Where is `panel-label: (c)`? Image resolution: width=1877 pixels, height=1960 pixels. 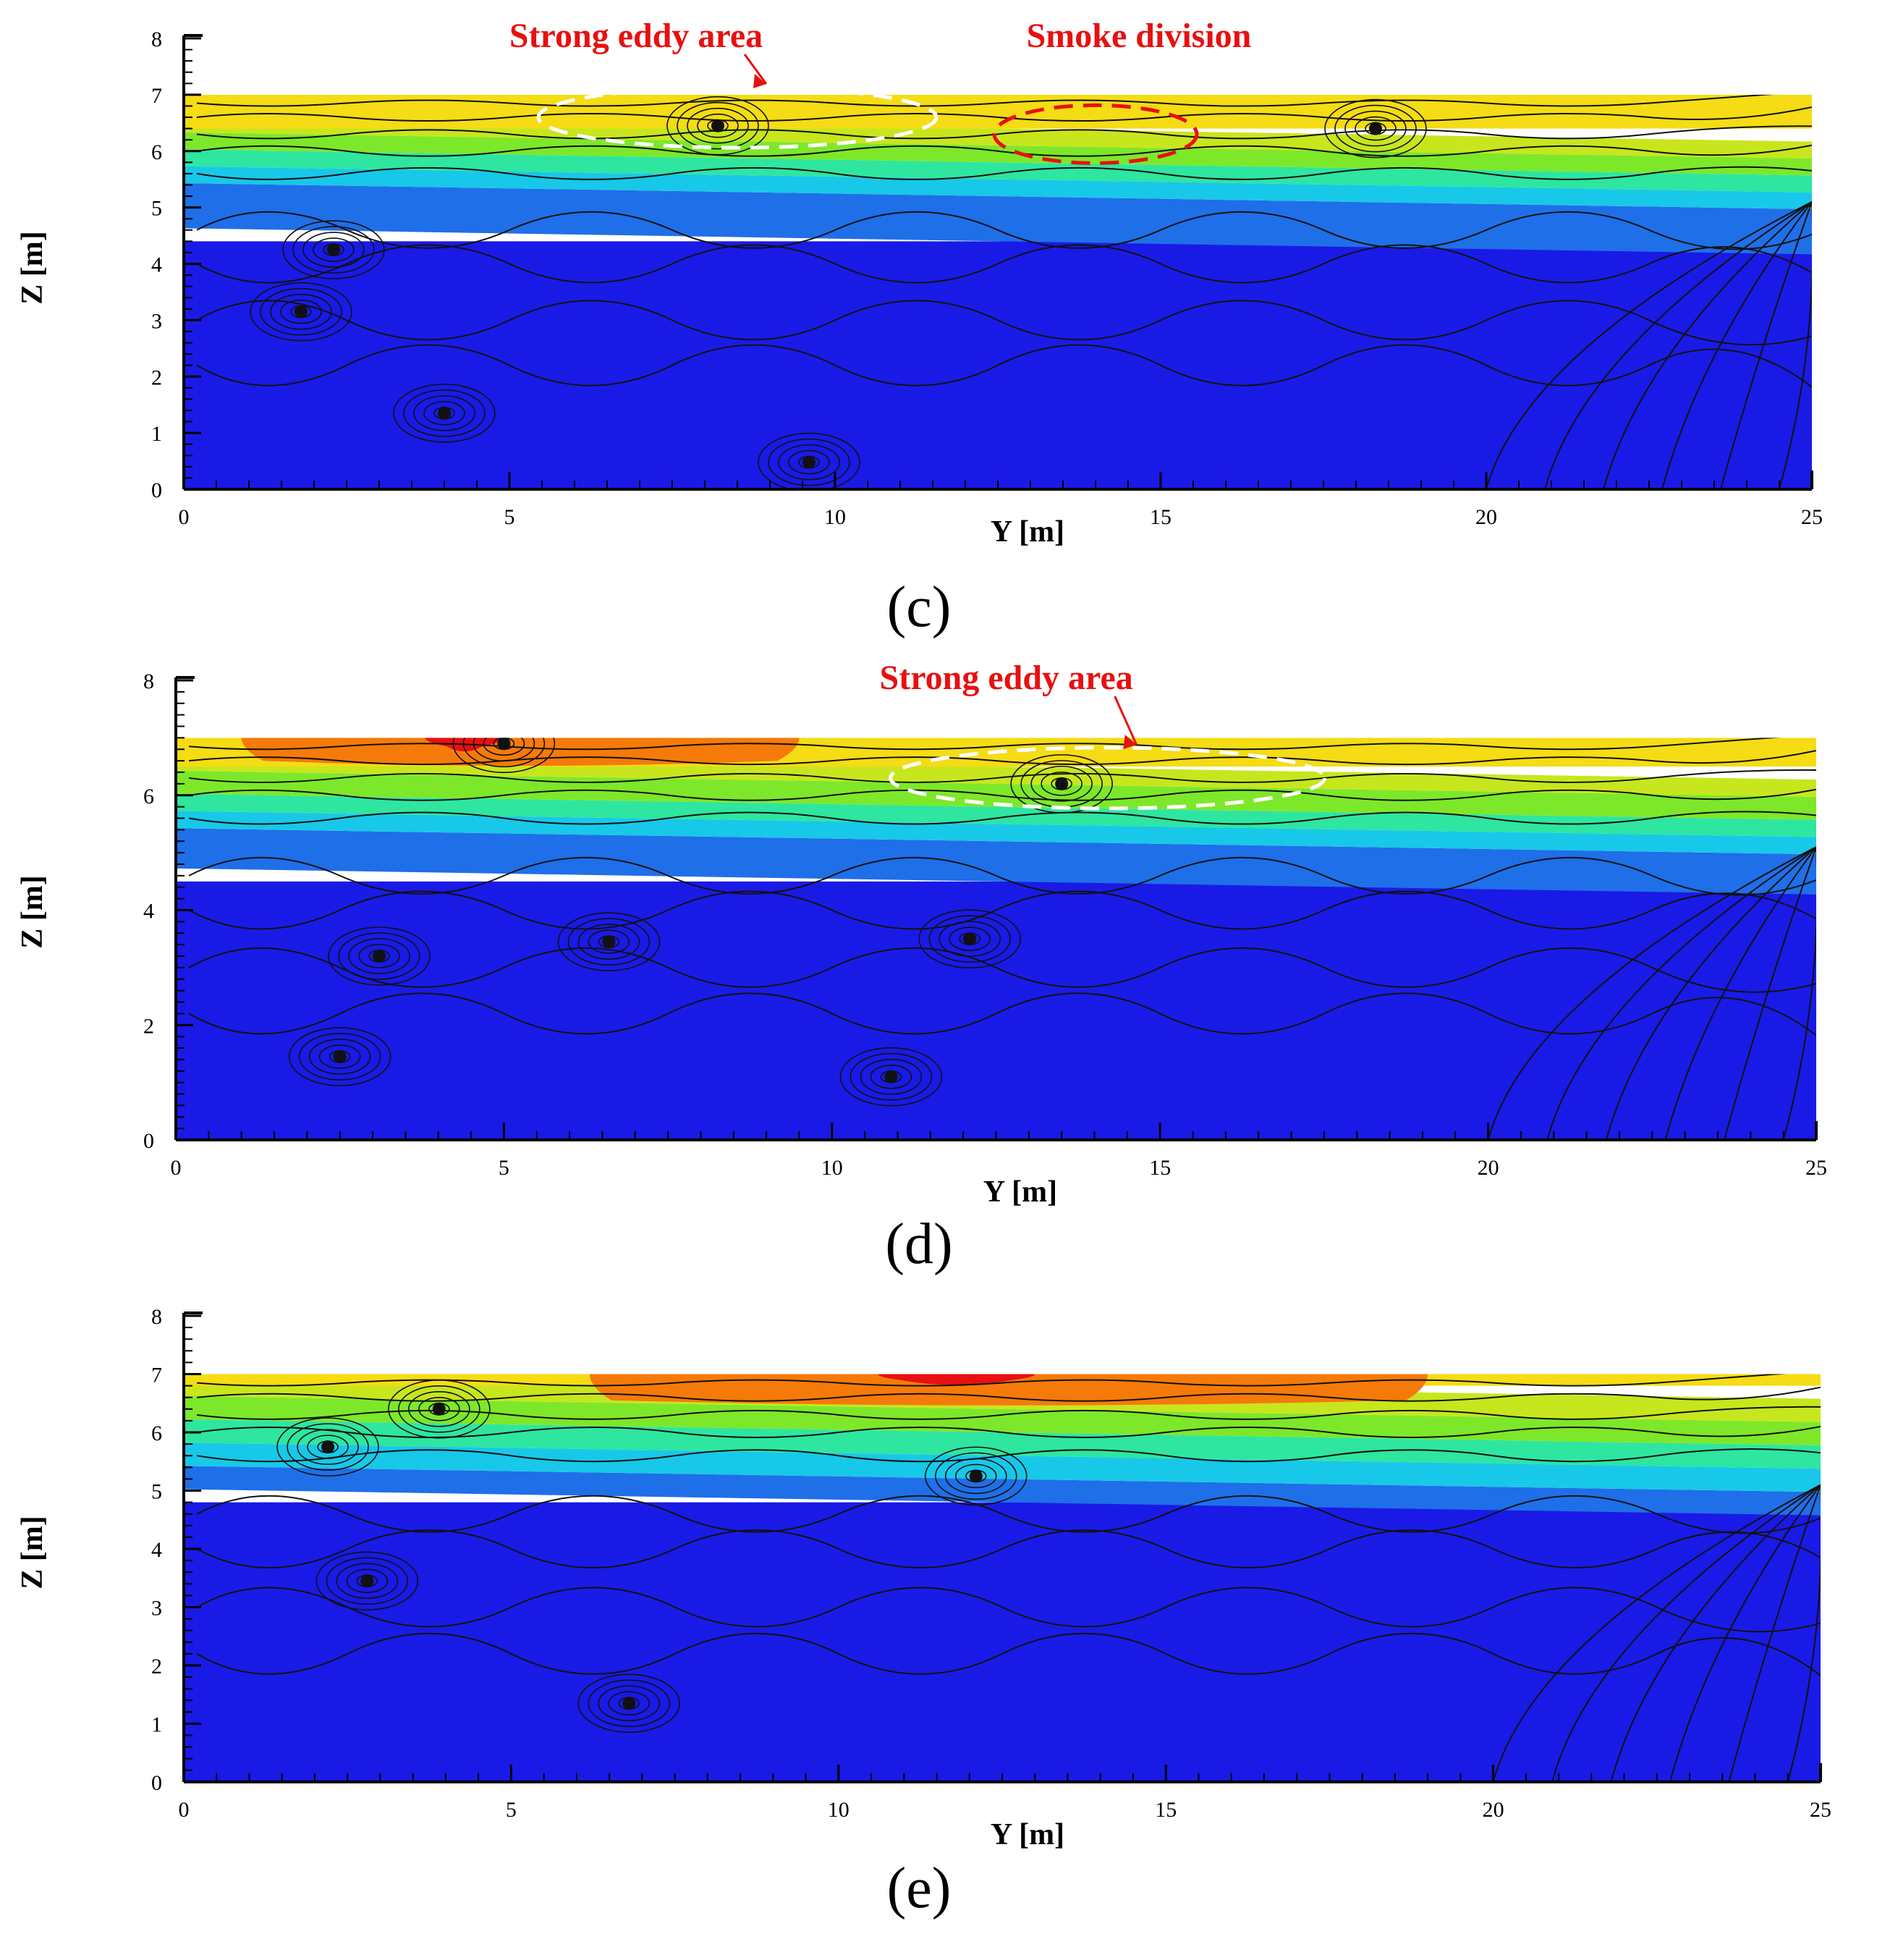 panel-label: (c) is located at coordinates (919, 607).